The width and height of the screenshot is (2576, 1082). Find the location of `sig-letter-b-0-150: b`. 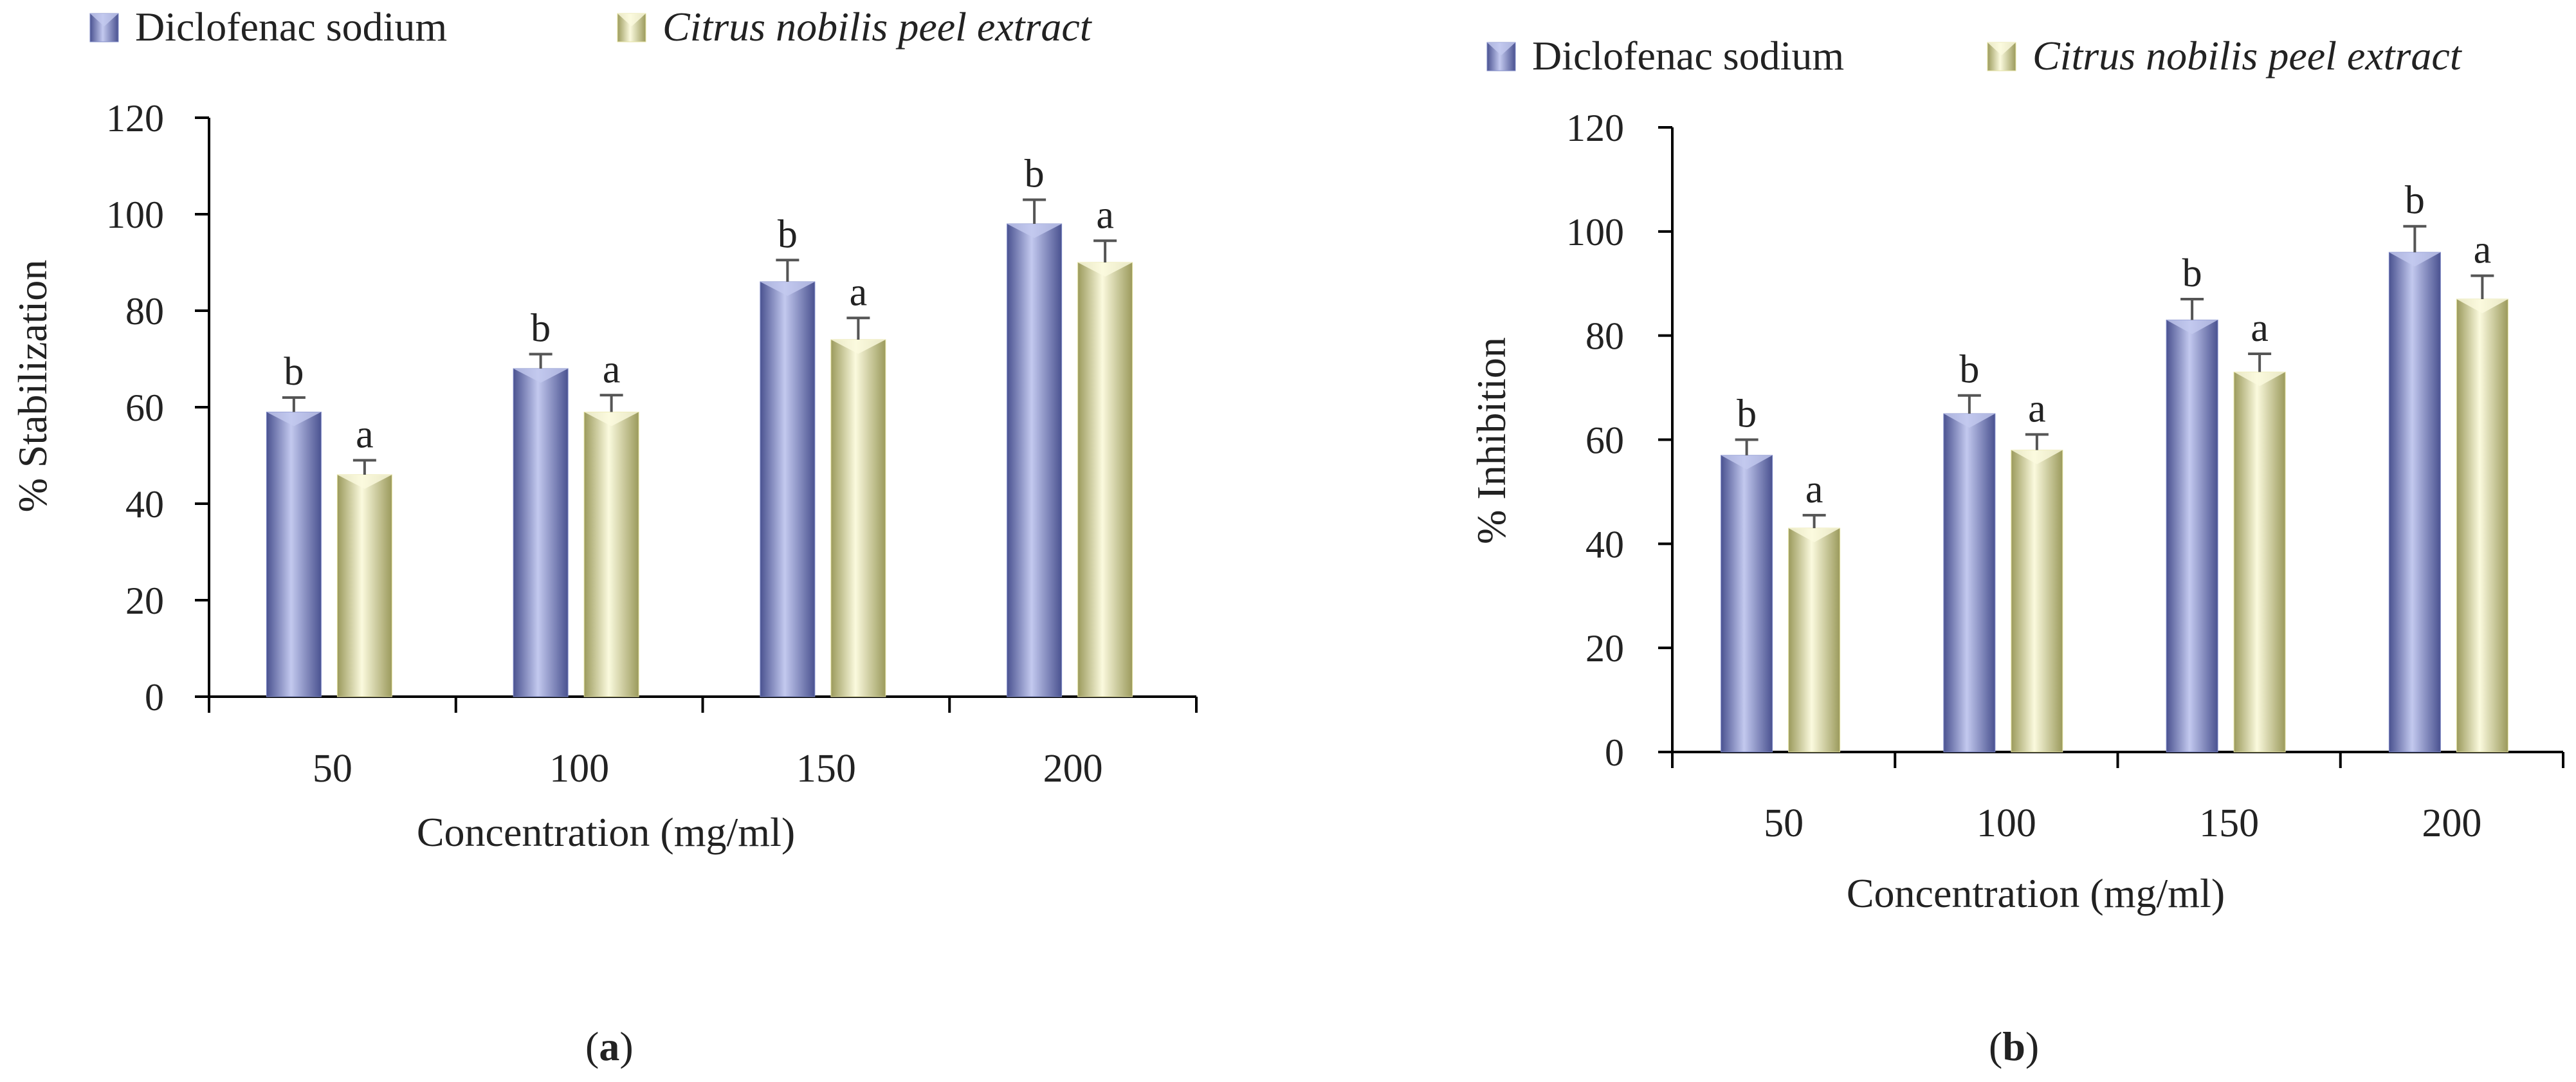

sig-letter-b-0-150: b is located at coordinates (2192, 273).